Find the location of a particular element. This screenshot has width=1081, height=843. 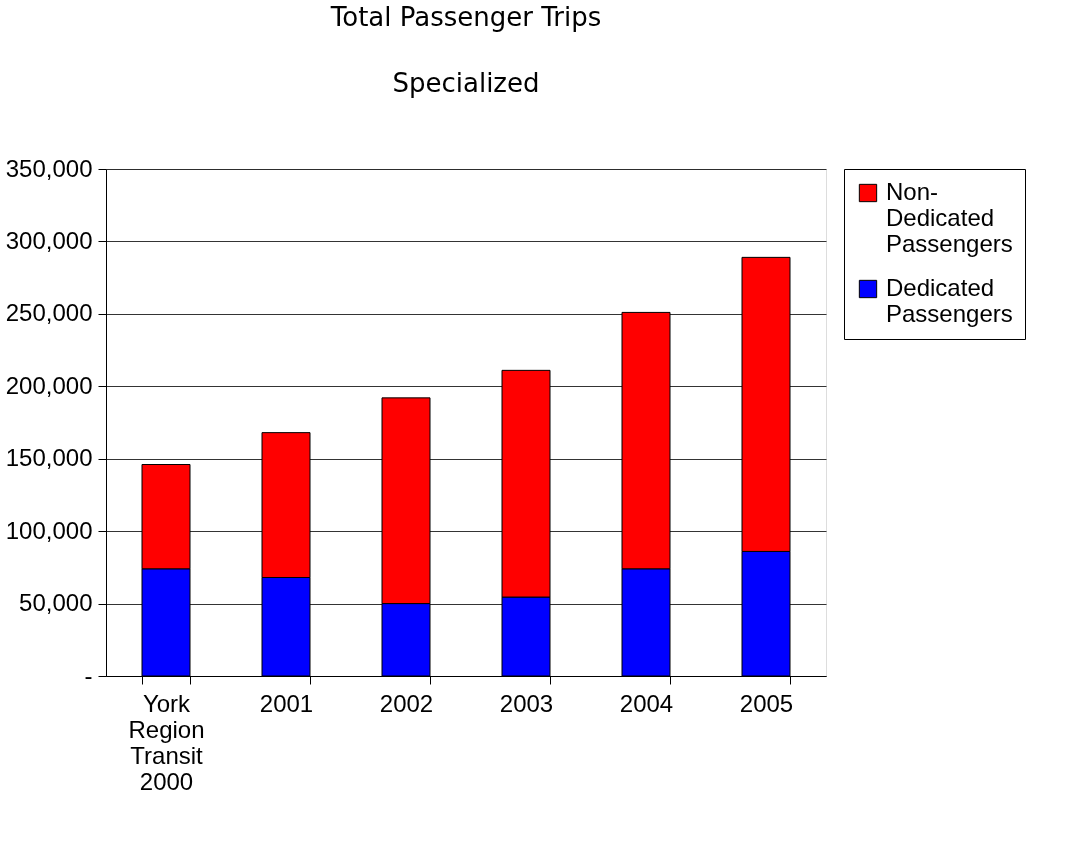

x-tick-label: 2004 is located at coordinates (646, 703).